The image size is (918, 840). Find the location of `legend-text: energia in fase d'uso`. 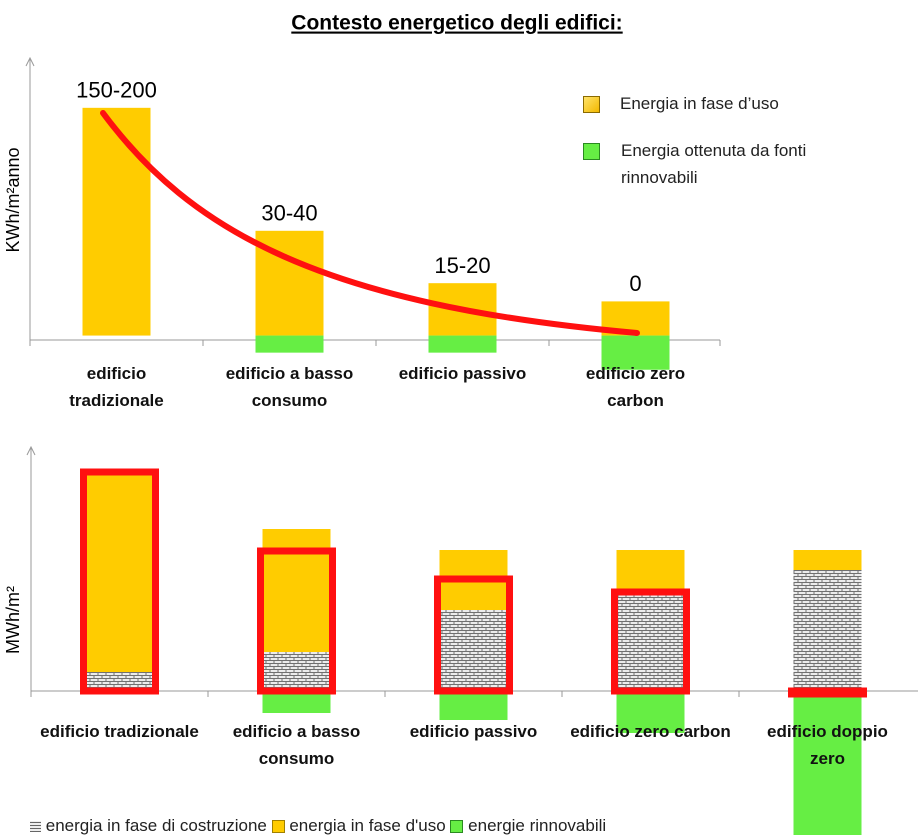

legend-text: energia in fase d'uso is located at coordinates (367, 825).